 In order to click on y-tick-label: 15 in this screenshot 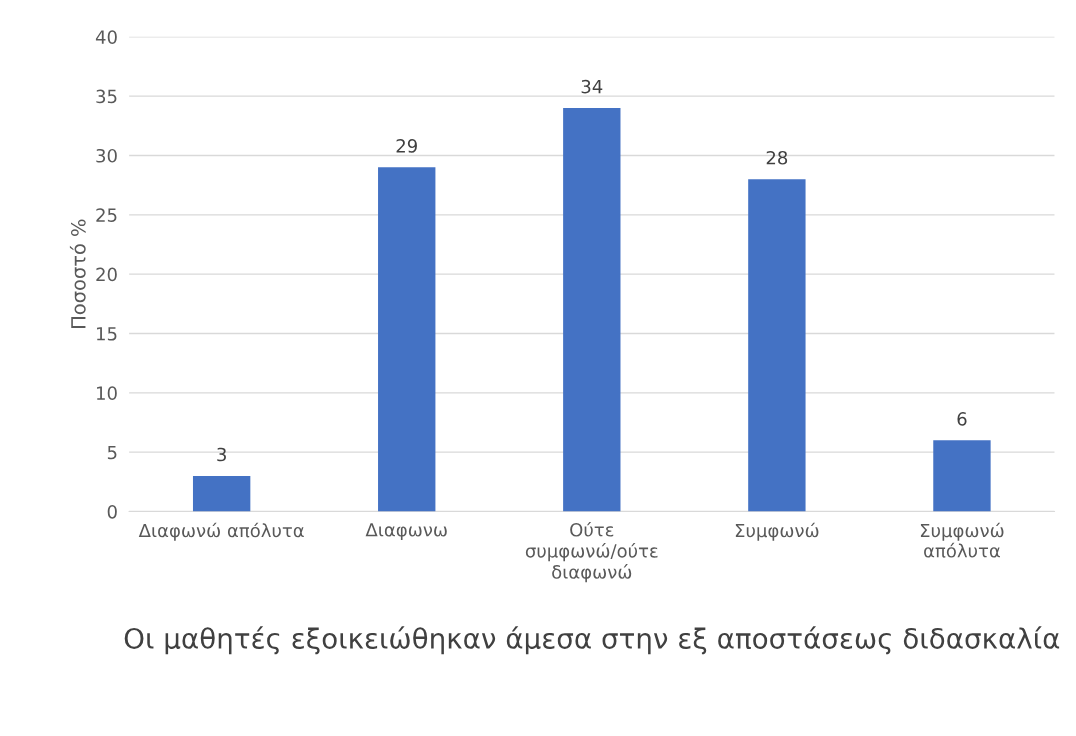, I will do `click(107, 334)`.